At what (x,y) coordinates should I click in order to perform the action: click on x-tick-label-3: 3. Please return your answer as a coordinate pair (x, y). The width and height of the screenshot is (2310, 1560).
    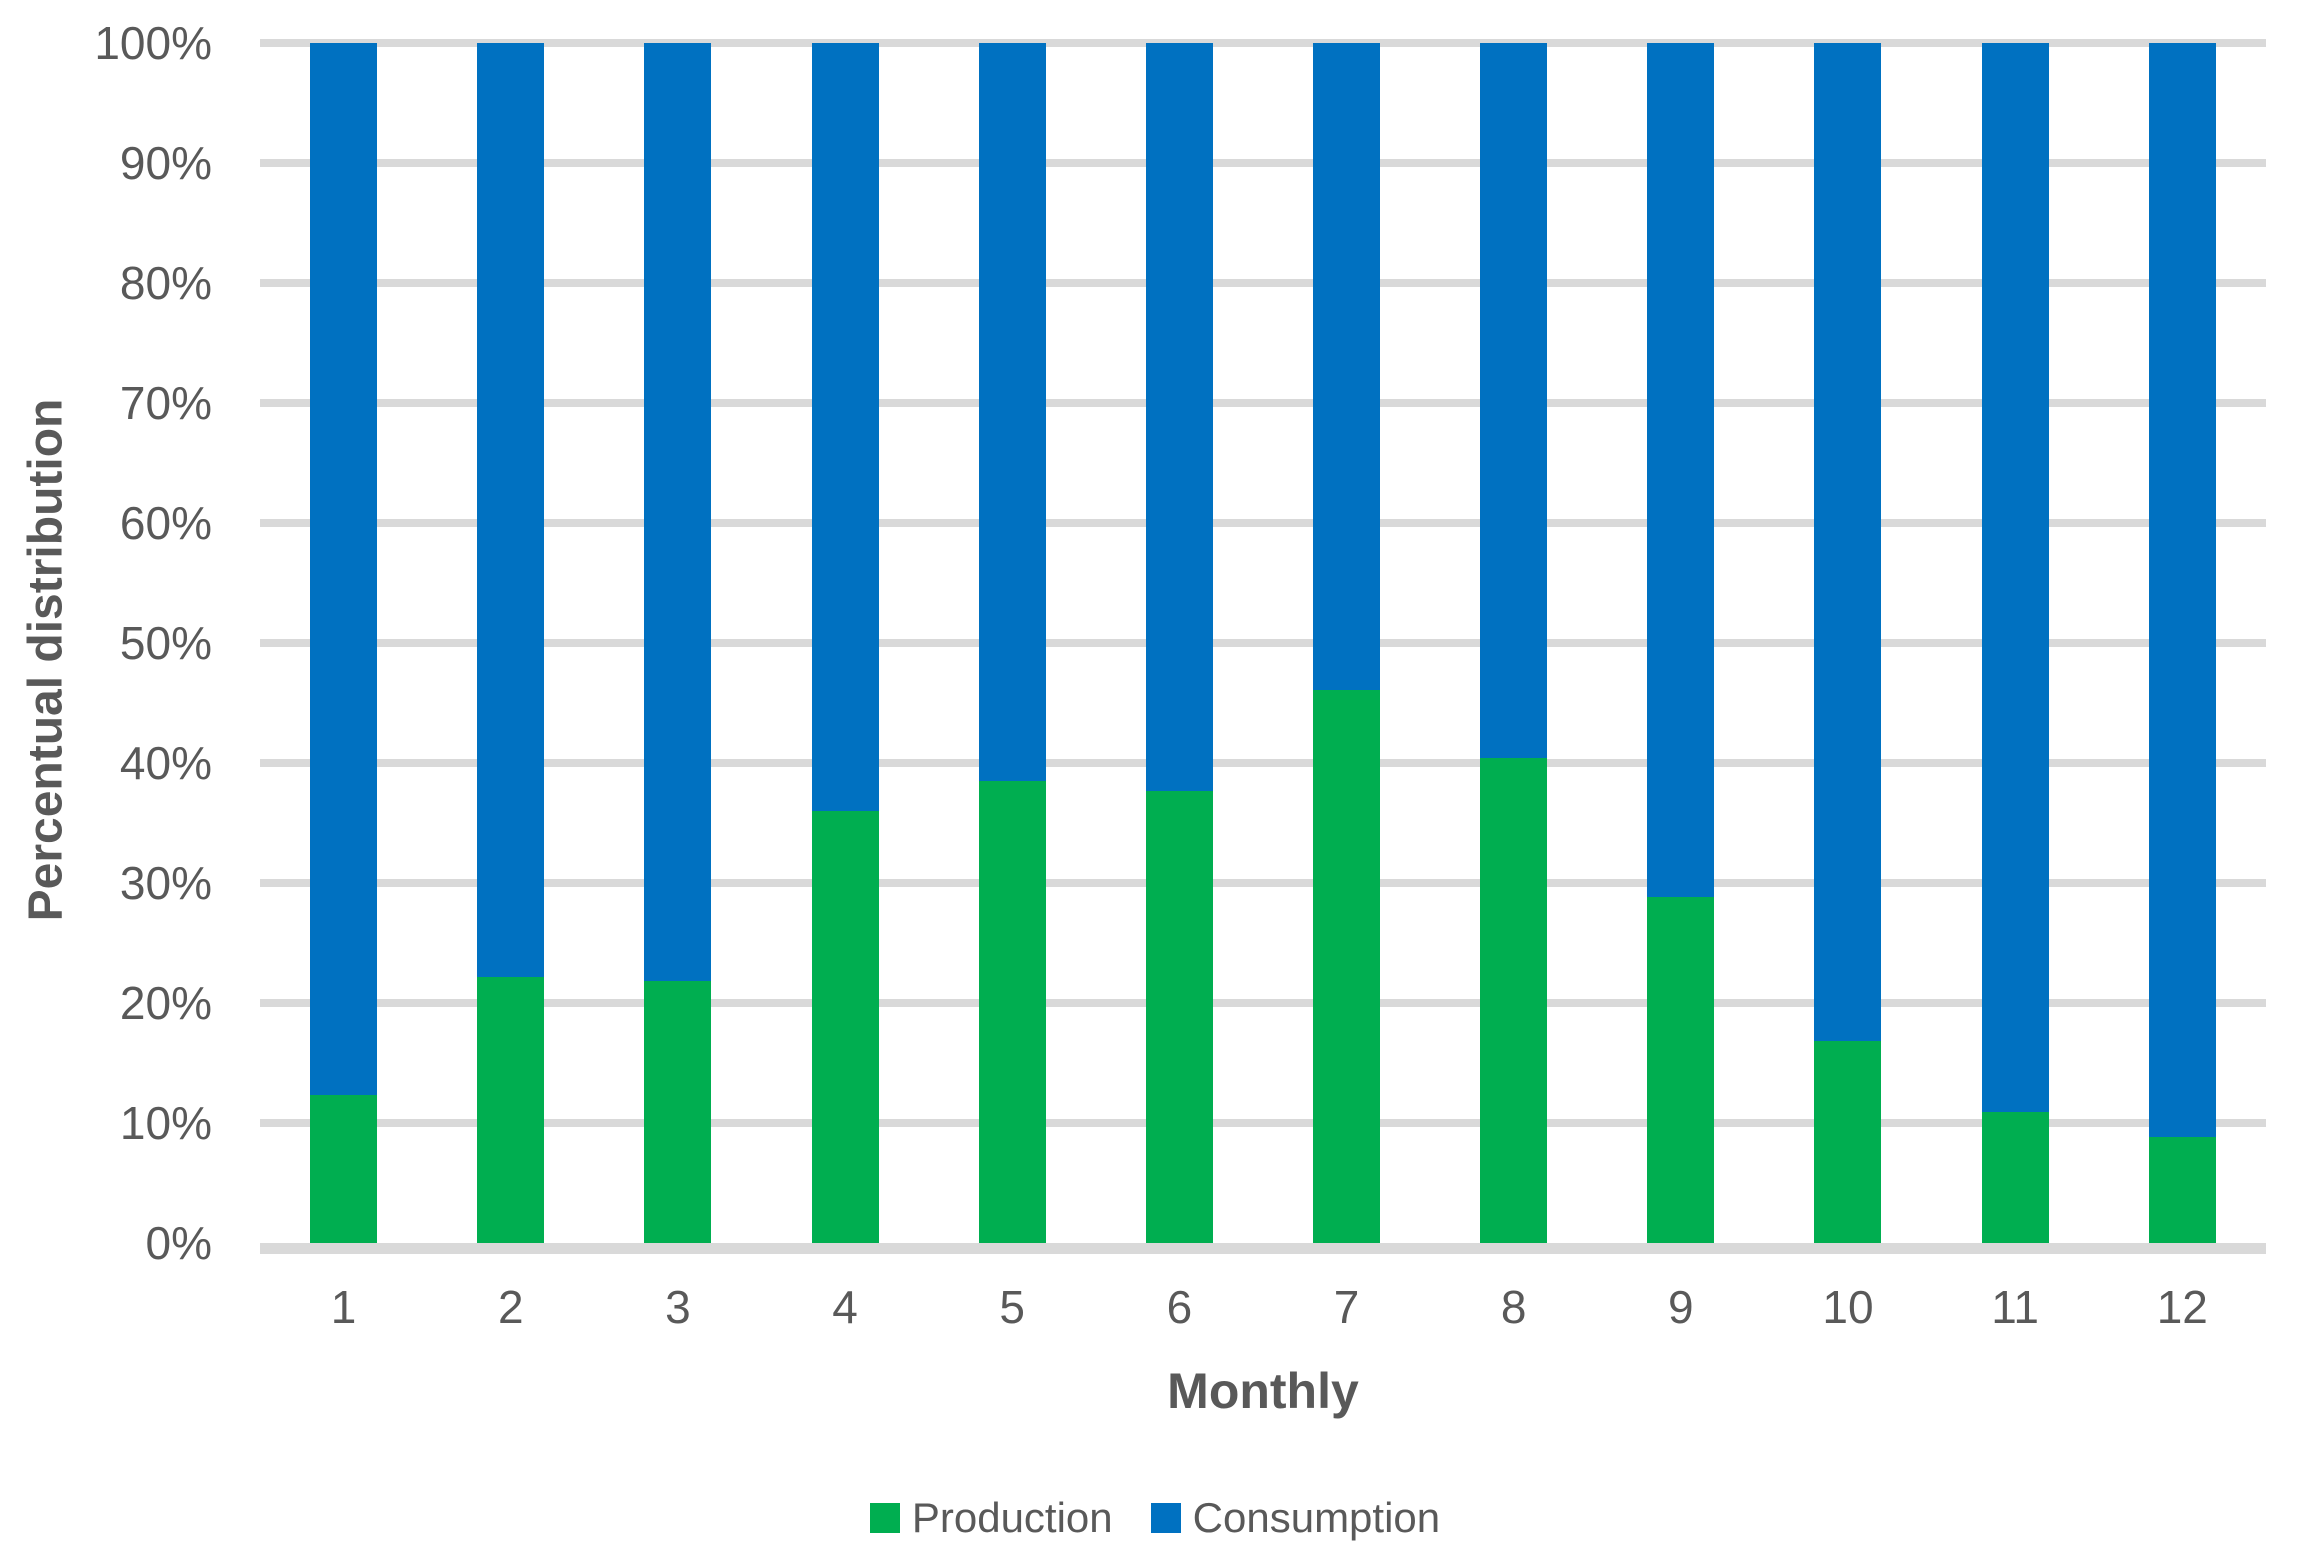
    Looking at the image, I should click on (678, 1307).